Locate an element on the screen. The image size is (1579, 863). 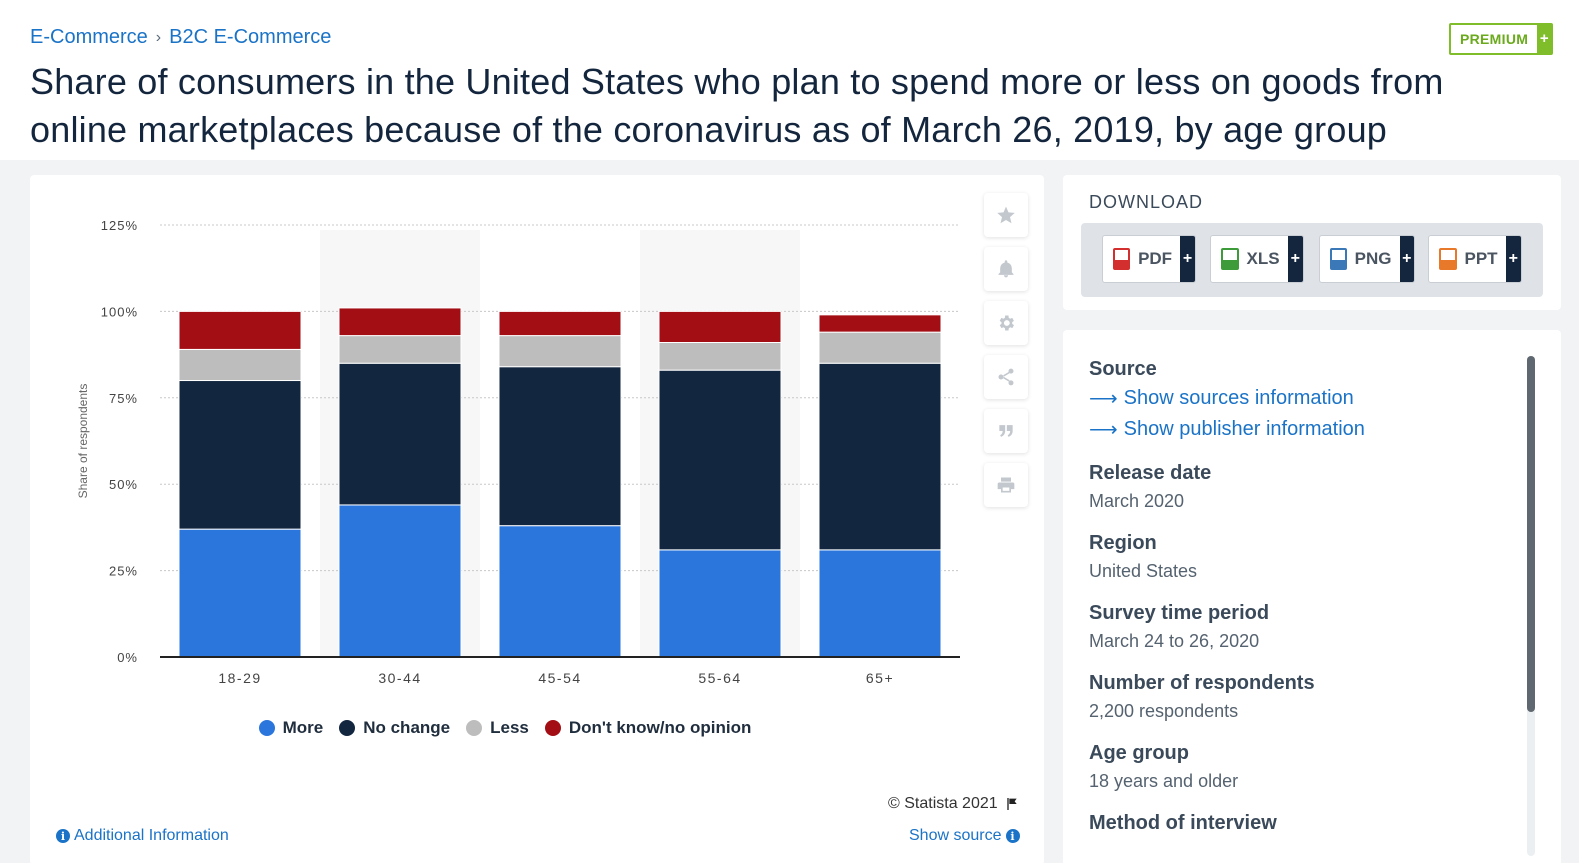
release-date-label: Release date is located at coordinates (1150, 473).